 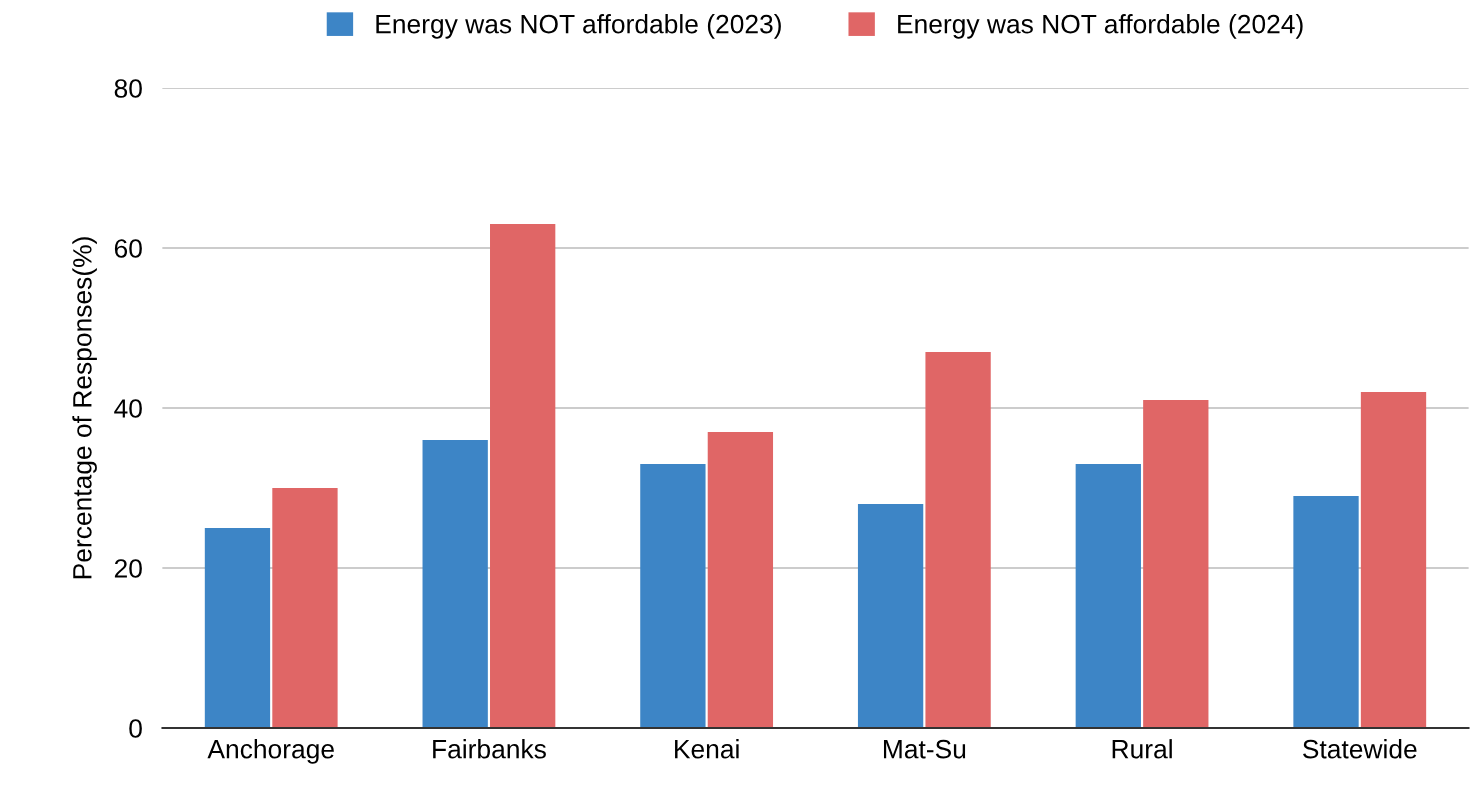 I want to click on y-tick-label: 80, so click(x=128, y=88).